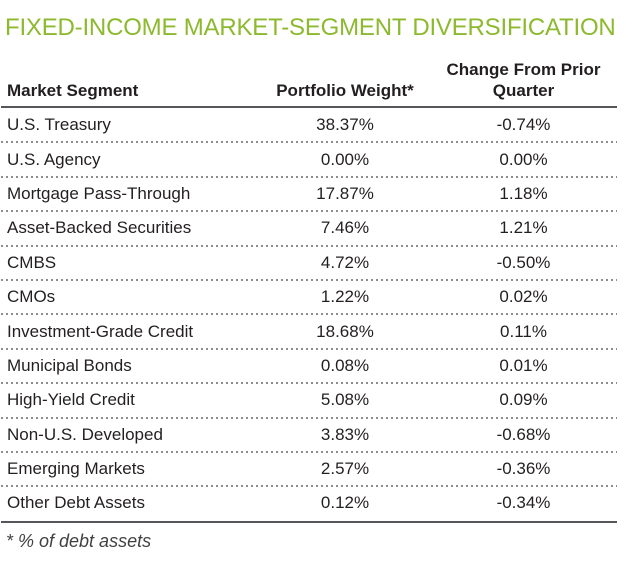 The image size is (640, 566). Describe the element at coordinates (345, 125) in the screenshot. I see `weight-cell: 38.37%` at that location.